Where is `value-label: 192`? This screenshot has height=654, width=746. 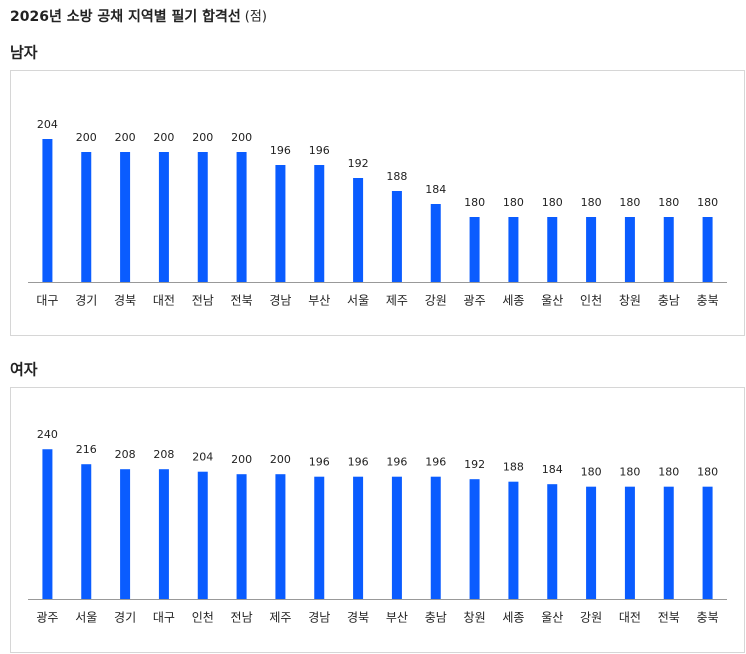
value-label: 192 is located at coordinates (358, 163).